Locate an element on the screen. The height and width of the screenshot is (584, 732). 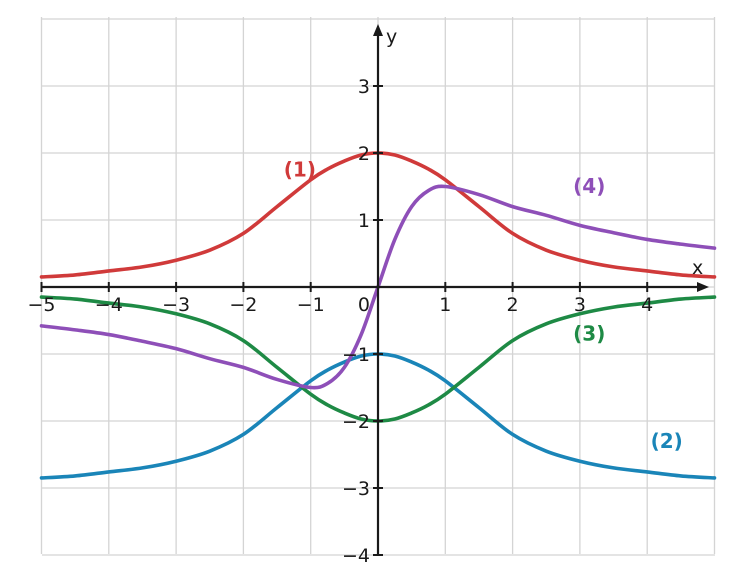
x-tick-label: −5 is located at coordinates (41, 305).